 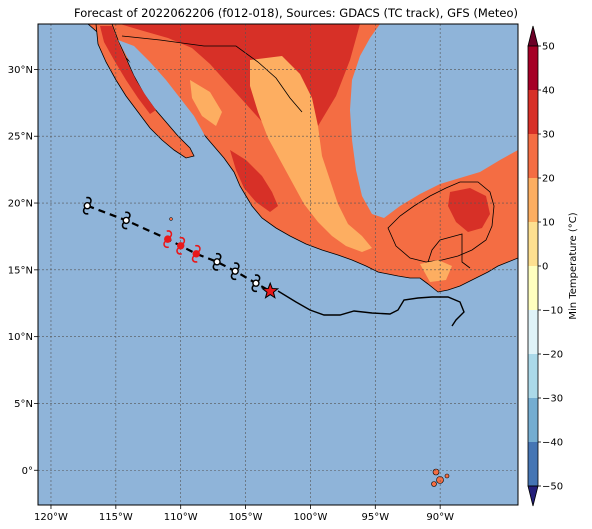 I want to click on colorbar-extend-bottom, so click(x=533, y=496).